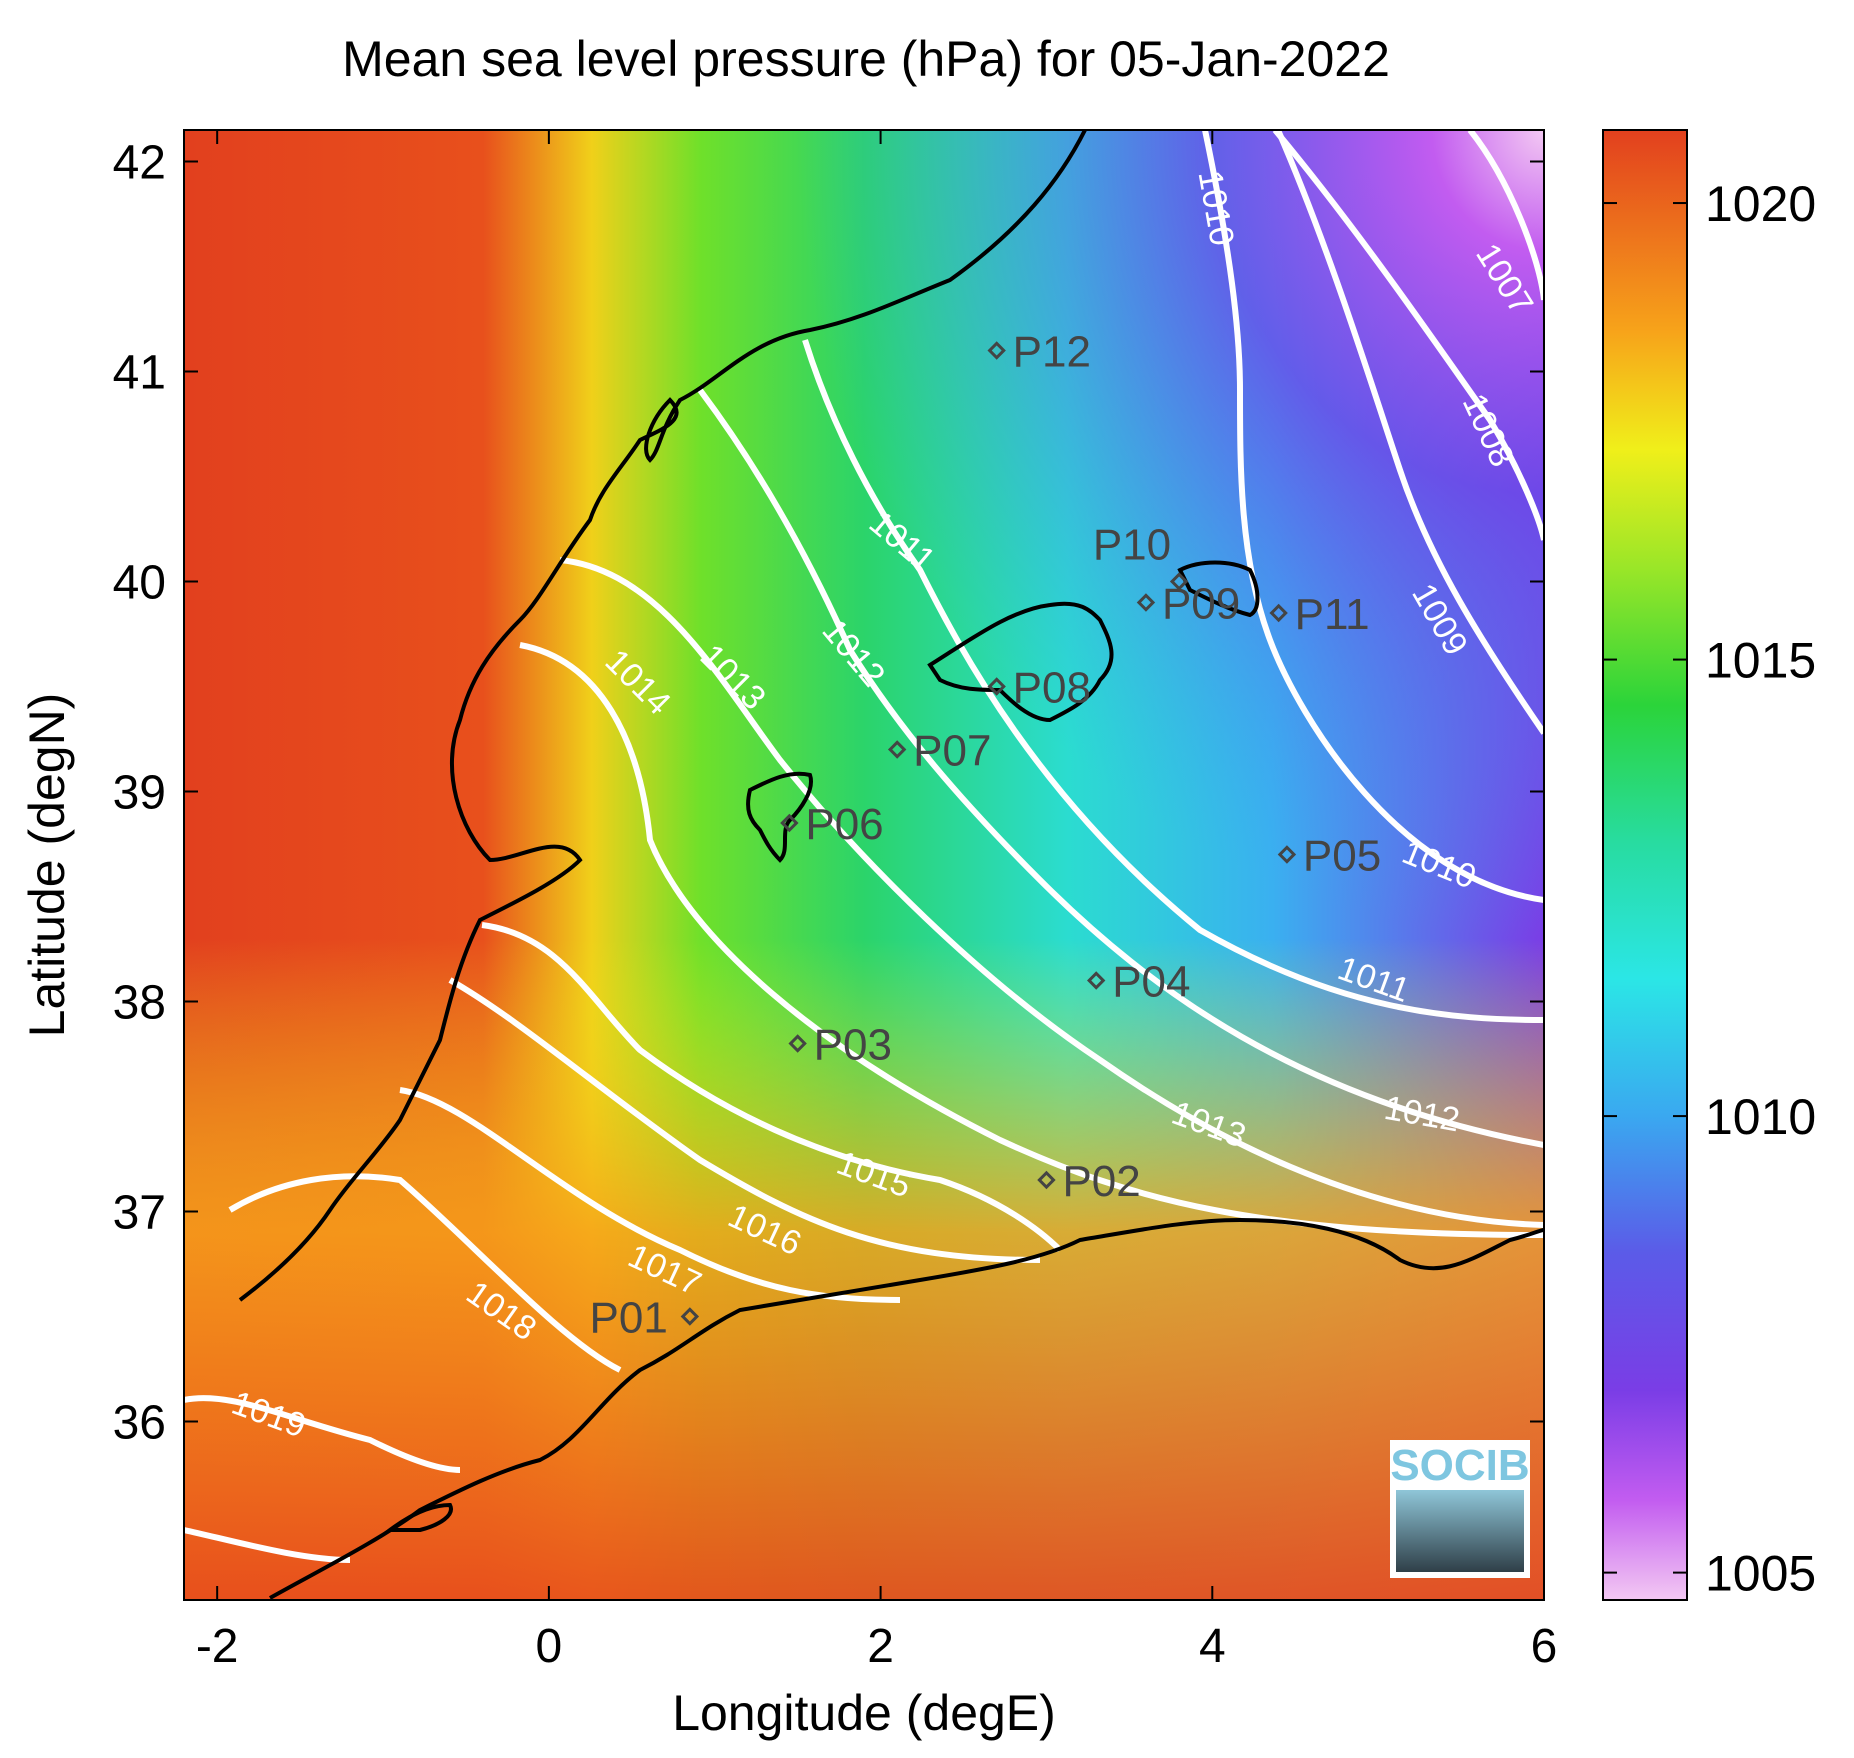  Describe the element at coordinates (906, 1408) in the screenshot. I see `north-africa-coast` at that location.